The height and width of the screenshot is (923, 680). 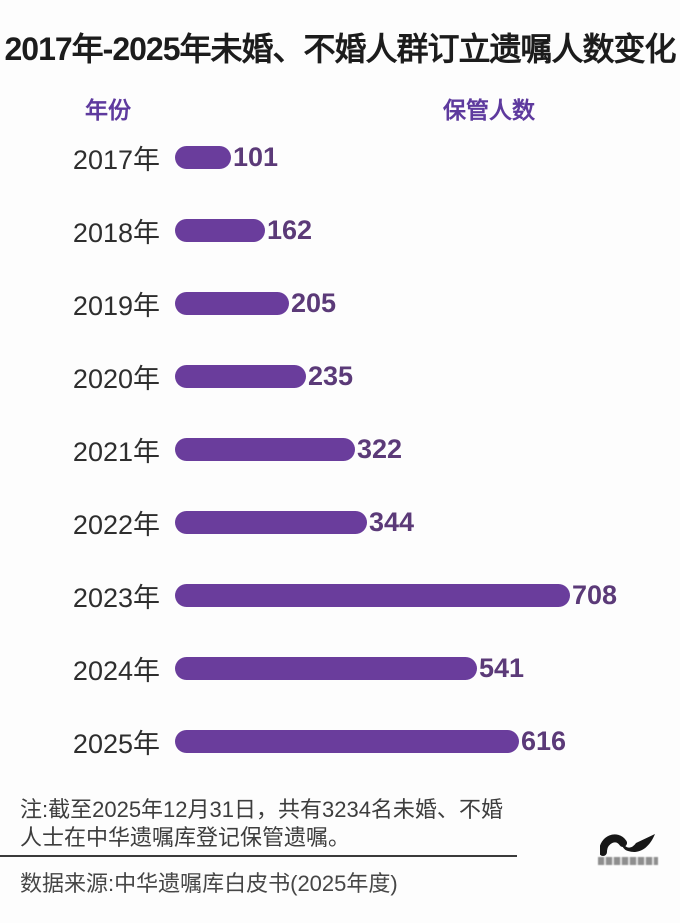 I want to click on value-label: 541, so click(x=502, y=668).